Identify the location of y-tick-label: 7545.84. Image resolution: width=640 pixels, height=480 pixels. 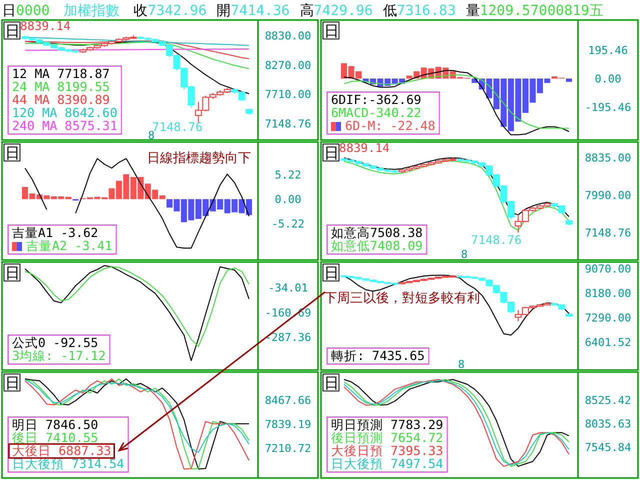
(608, 447).